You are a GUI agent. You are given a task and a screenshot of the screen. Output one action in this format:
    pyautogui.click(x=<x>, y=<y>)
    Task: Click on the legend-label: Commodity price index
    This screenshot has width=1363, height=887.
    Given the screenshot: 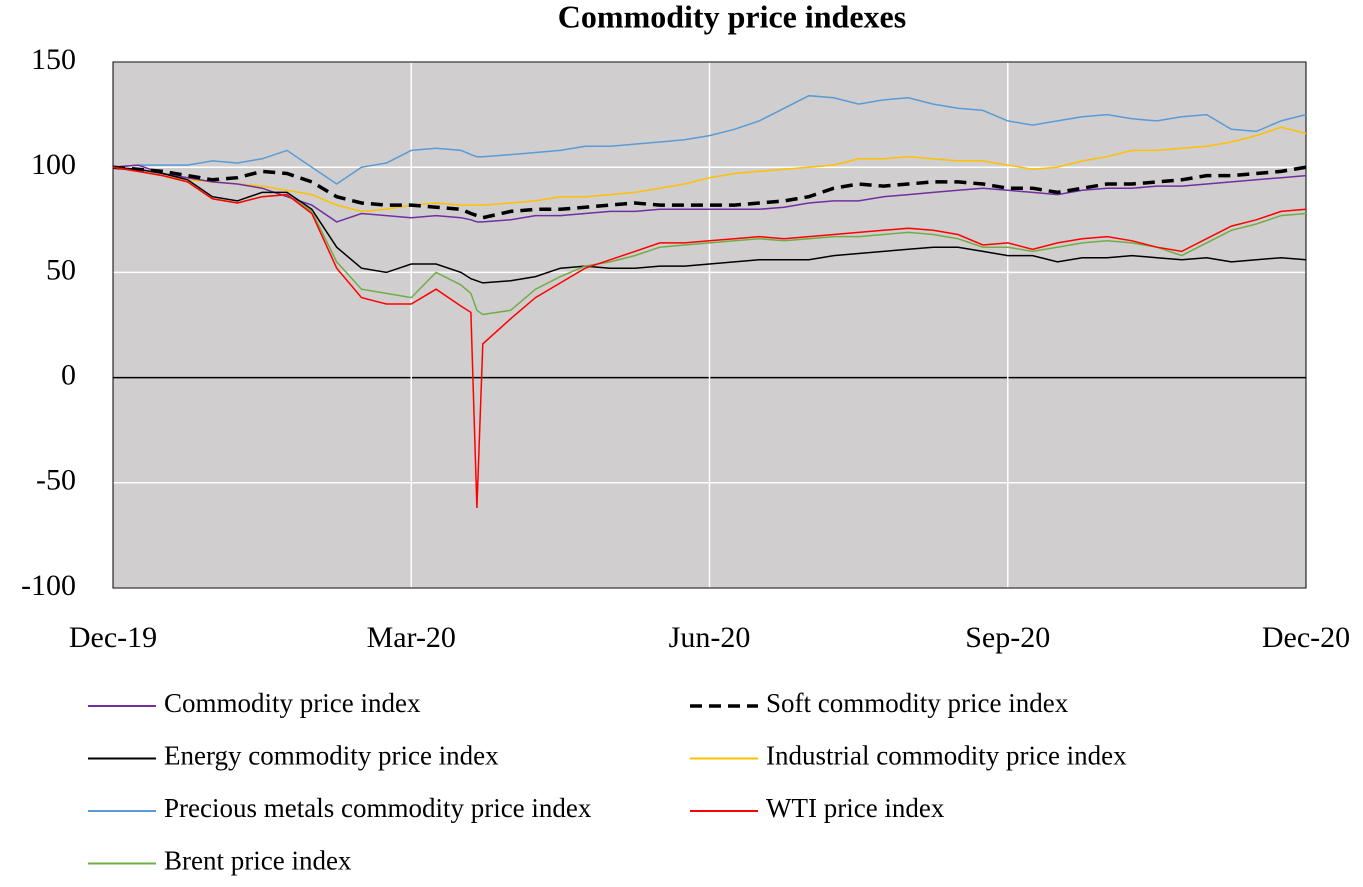 What is the action you would take?
    pyautogui.click(x=292, y=703)
    